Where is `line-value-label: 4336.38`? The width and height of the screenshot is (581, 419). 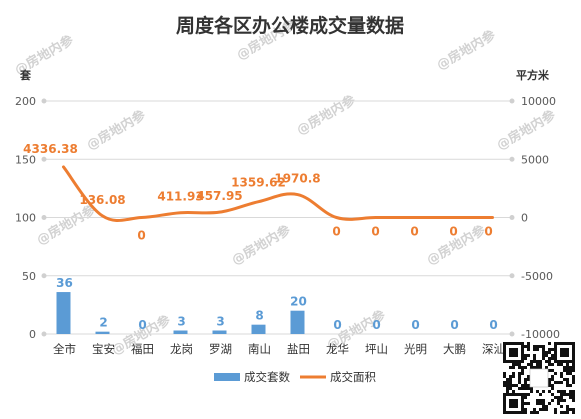
line-value-label: 4336.38 is located at coordinates (50, 149).